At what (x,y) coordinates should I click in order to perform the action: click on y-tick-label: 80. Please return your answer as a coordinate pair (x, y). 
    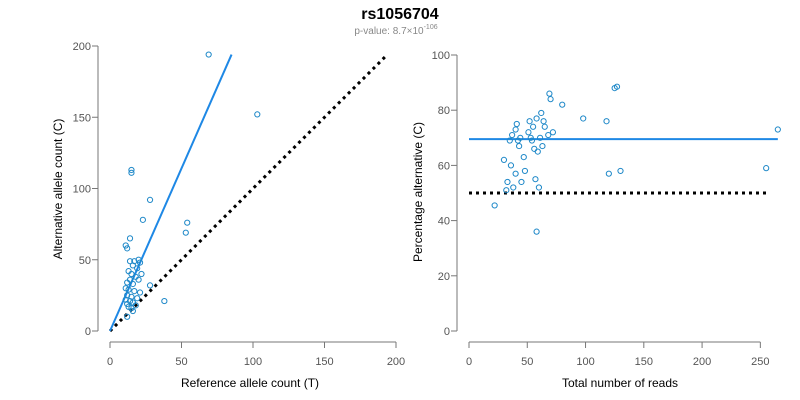
    Looking at the image, I should click on (444, 111).